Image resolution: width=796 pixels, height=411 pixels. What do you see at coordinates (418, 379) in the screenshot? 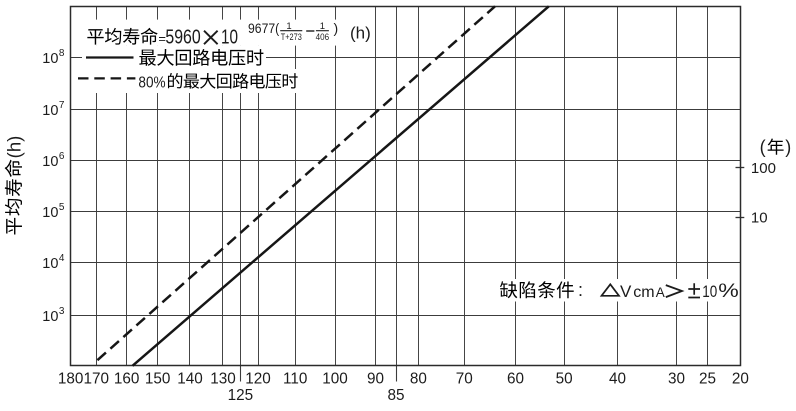
I see `svg-text: 80` at bounding box center [418, 379].